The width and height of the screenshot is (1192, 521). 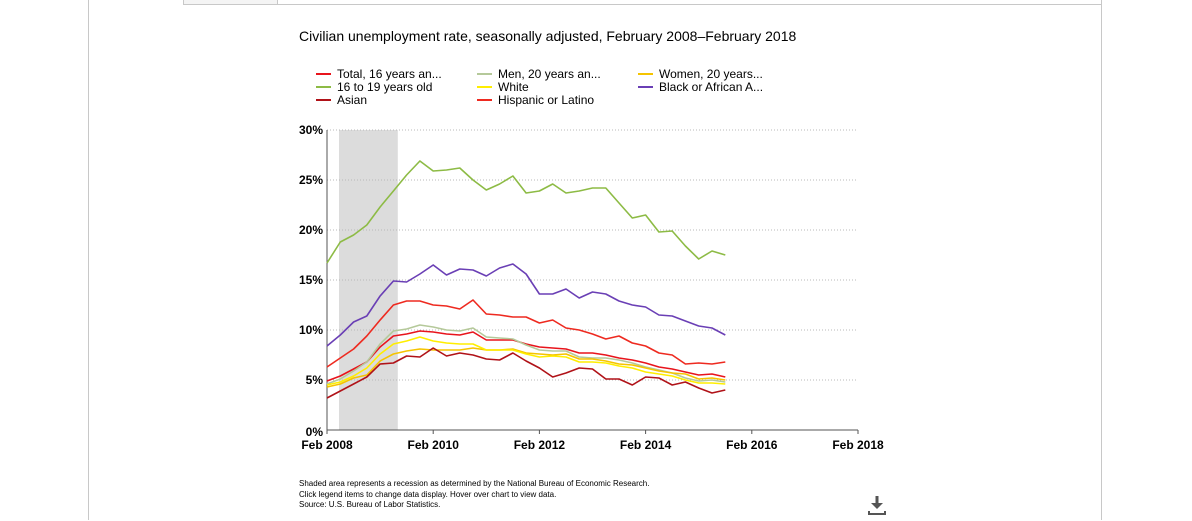 What do you see at coordinates (327, 445) in the screenshot?
I see `x-tick-label: Feb 2008` at bounding box center [327, 445].